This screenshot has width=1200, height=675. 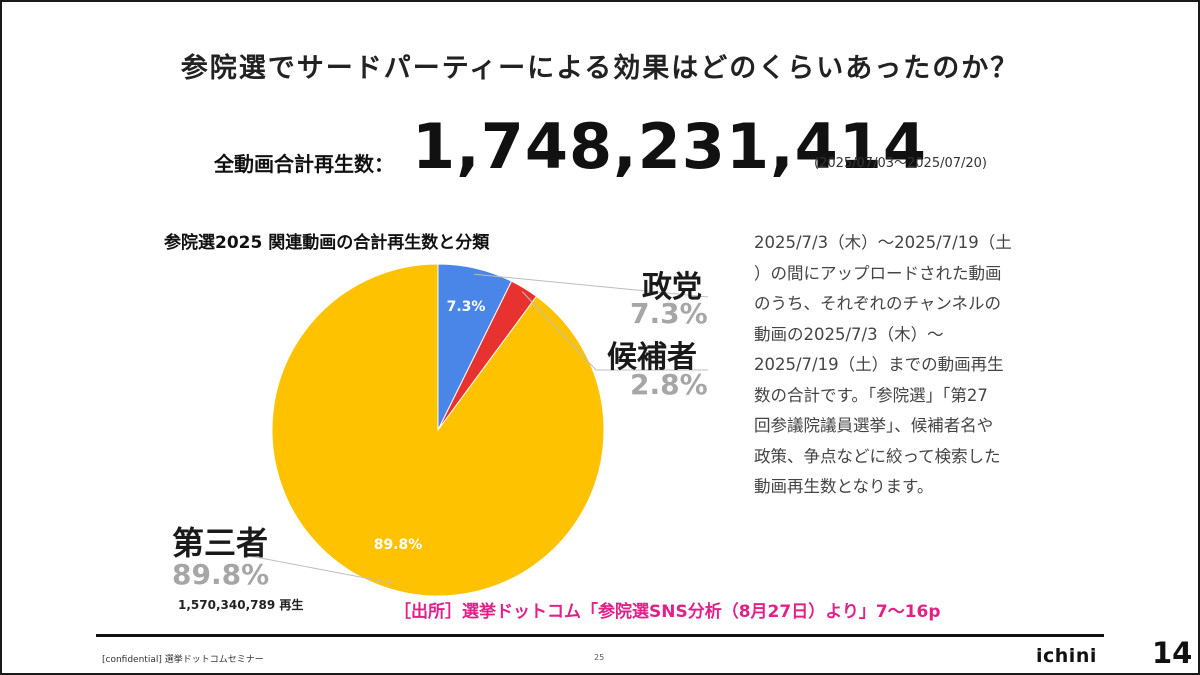 What do you see at coordinates (304, 164) in the screenshot?
I see `total-views-label: 全動画合計再生数：` at bounding box center [304, 164].